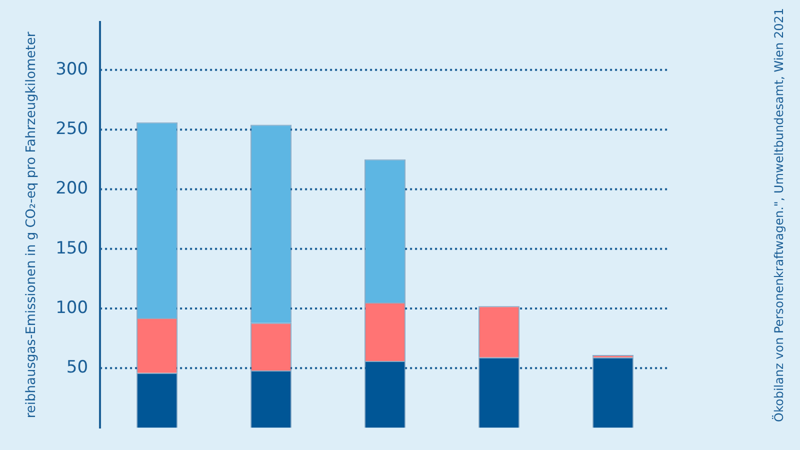 This screenshot has height=450, width=800. Describe the element at coordinates (72, 308) in the screenshot. I see `y-tick-label: 100` at that location.